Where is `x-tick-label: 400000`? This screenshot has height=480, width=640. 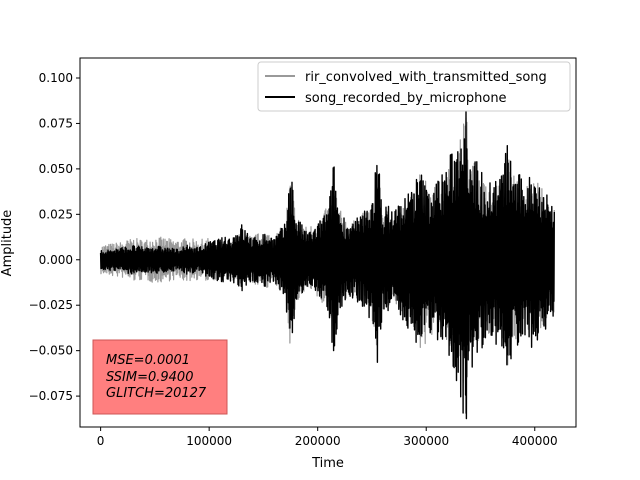 x-tick-label: 400000 is located at coordinates (535, 441).